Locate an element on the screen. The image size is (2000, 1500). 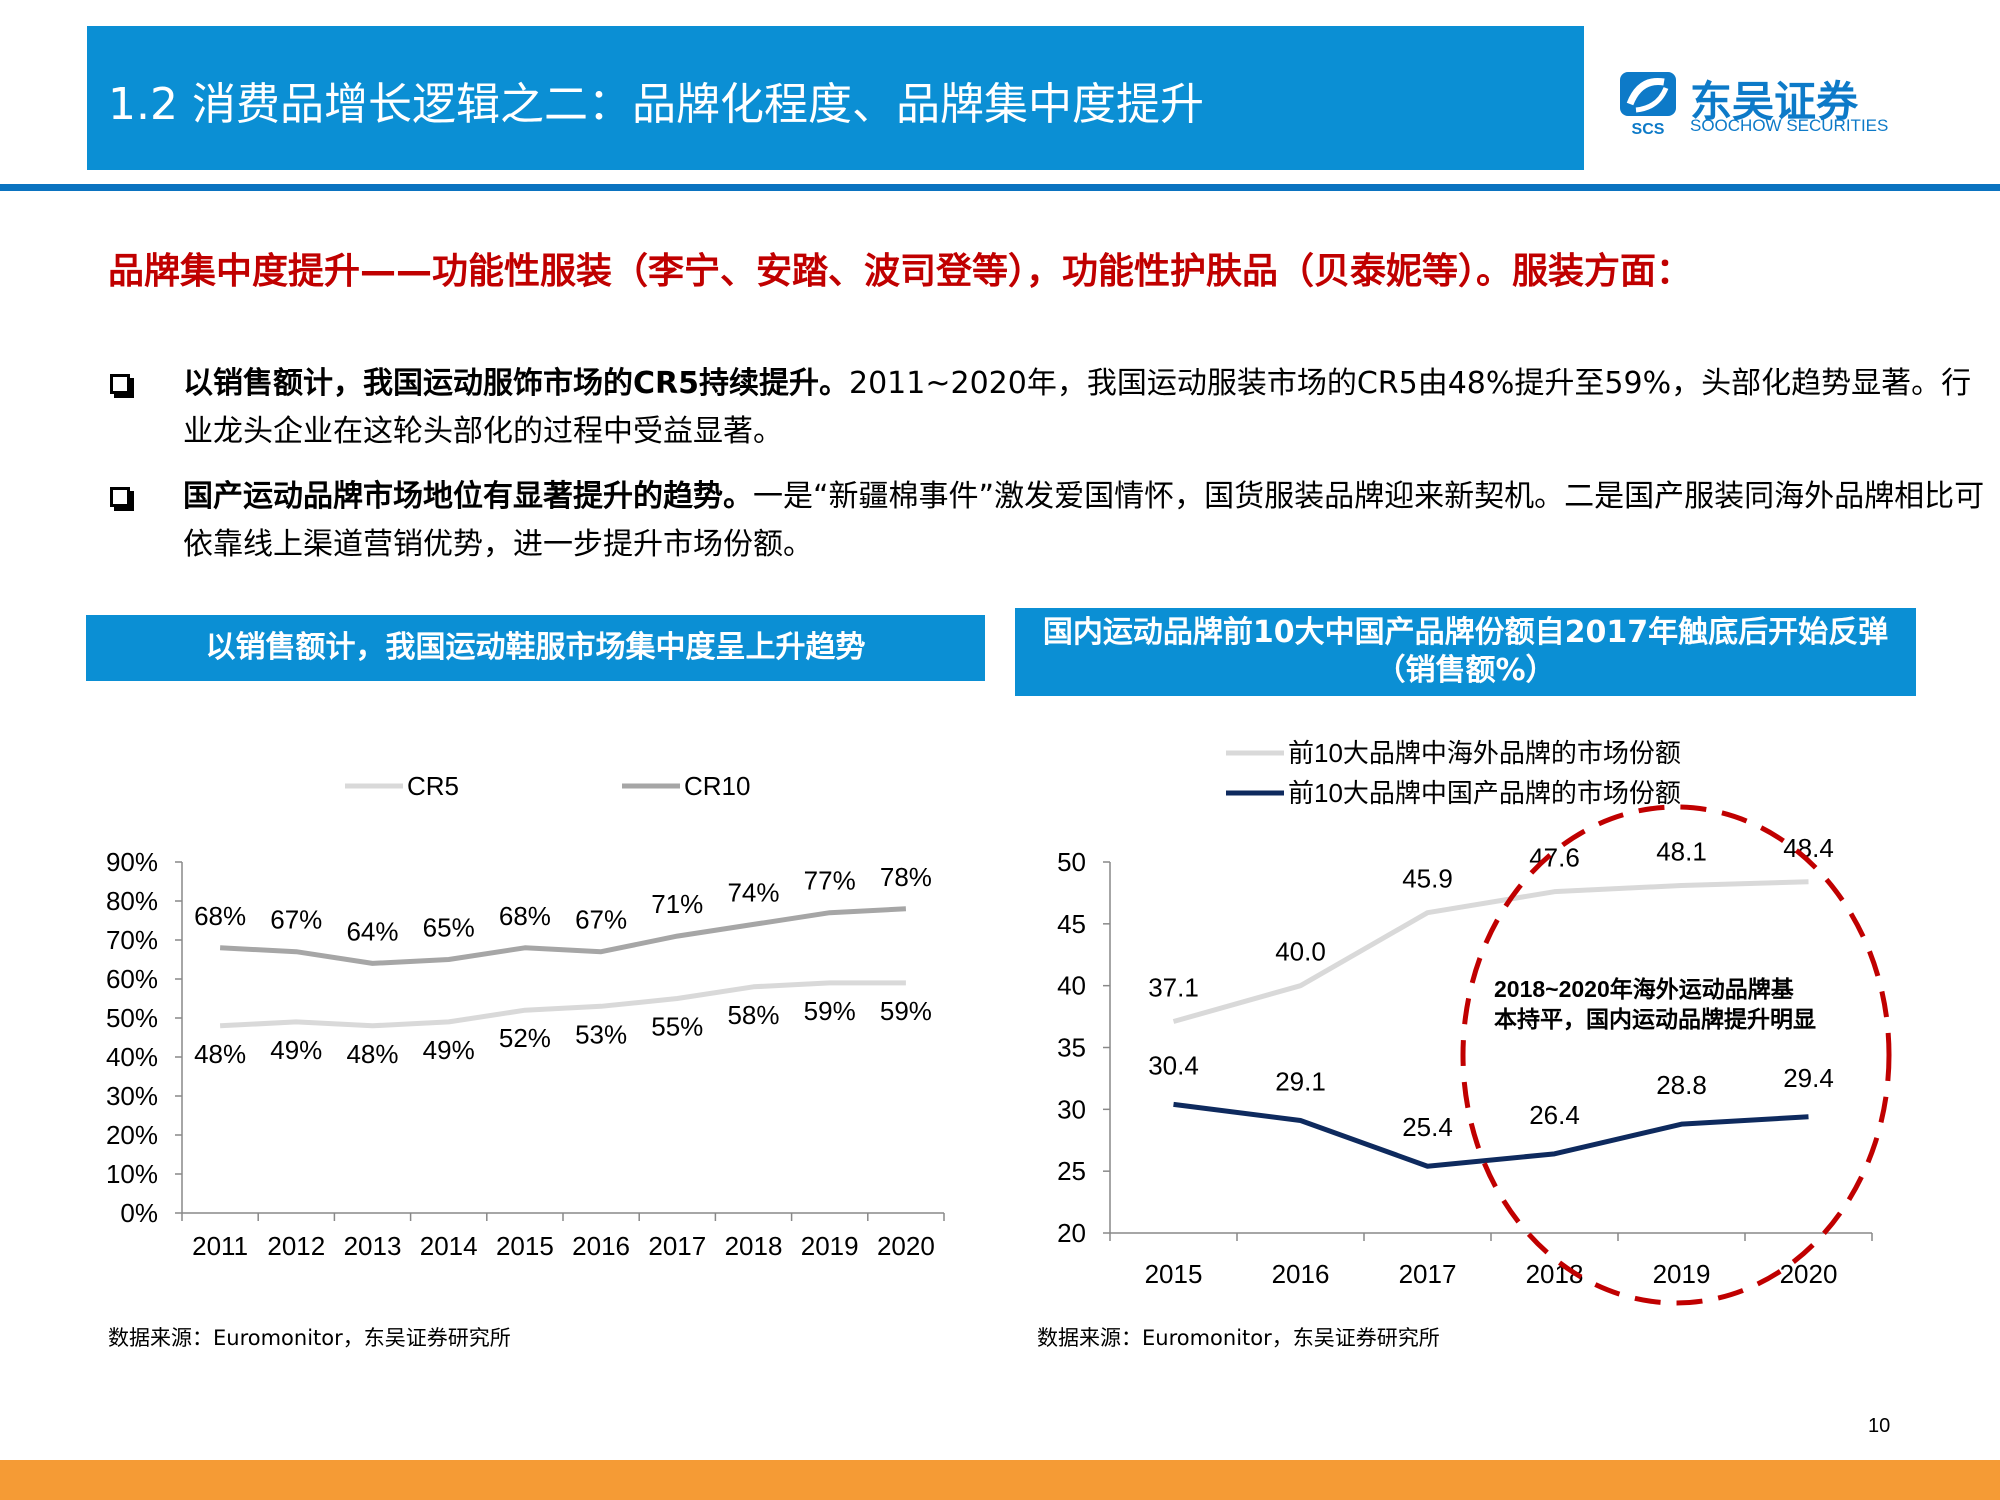
footer-bar is located at coordinates (1000, 1480).